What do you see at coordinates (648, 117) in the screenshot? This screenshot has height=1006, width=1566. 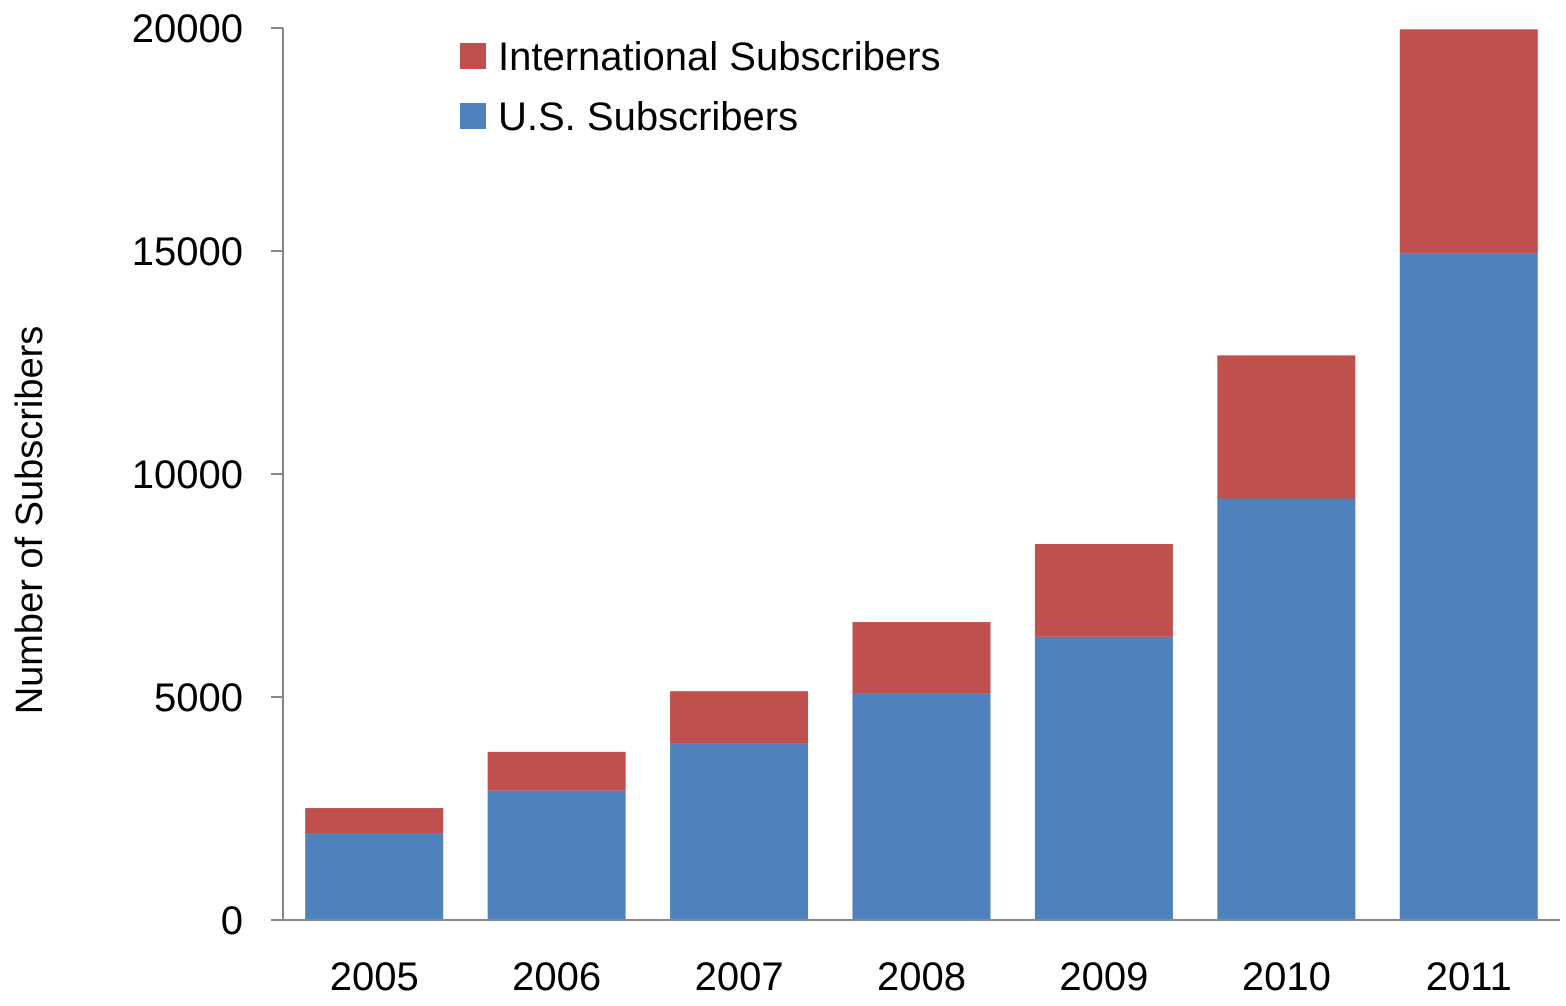 I see `legend-label: U.S. Subscribers` at bounding box center [648, 117].